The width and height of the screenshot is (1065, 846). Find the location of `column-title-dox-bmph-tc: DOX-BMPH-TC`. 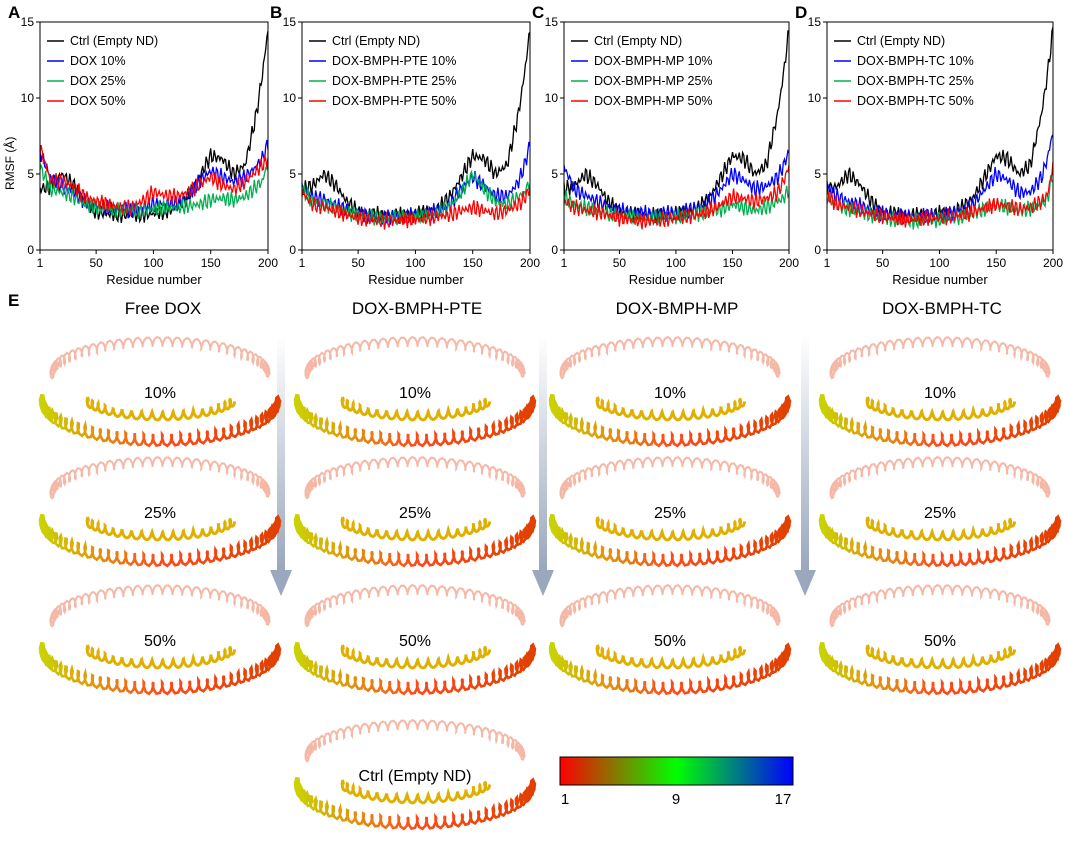

column-title-dox-bmph-tc: DOX-BMPH-TC is located at coordinates (942, 308).